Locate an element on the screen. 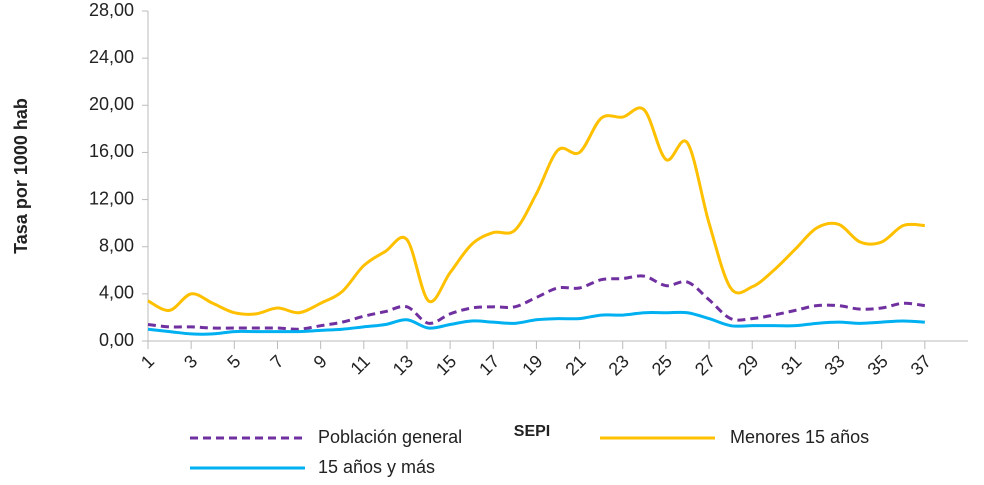  x-tick-label: 13 is located at coordinates (403, 365).